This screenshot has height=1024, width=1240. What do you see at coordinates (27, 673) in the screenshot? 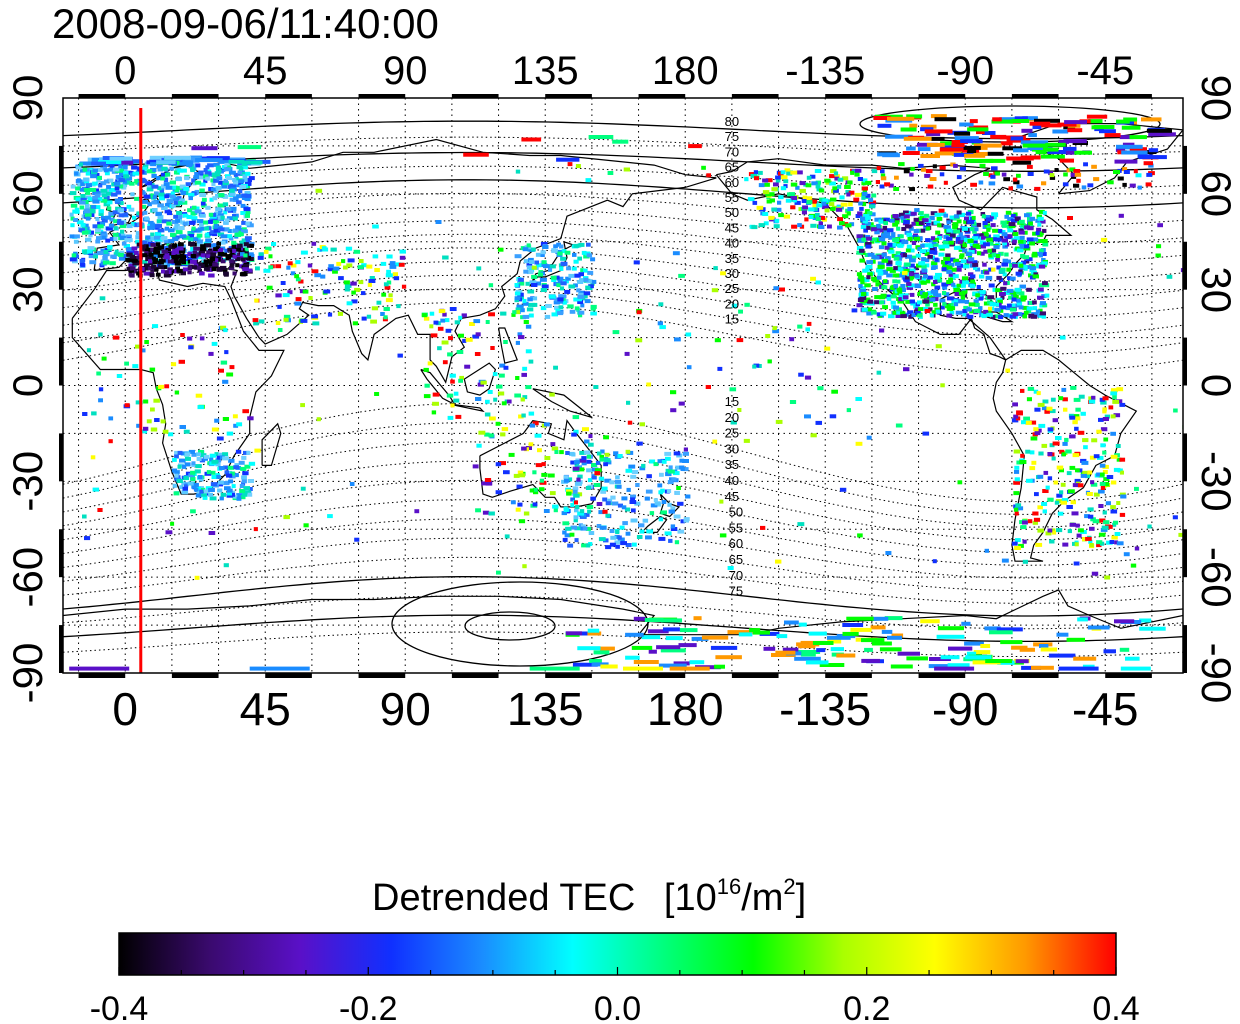
I see `lat-tick-label-left: -90` at bounding box center [27, 673].